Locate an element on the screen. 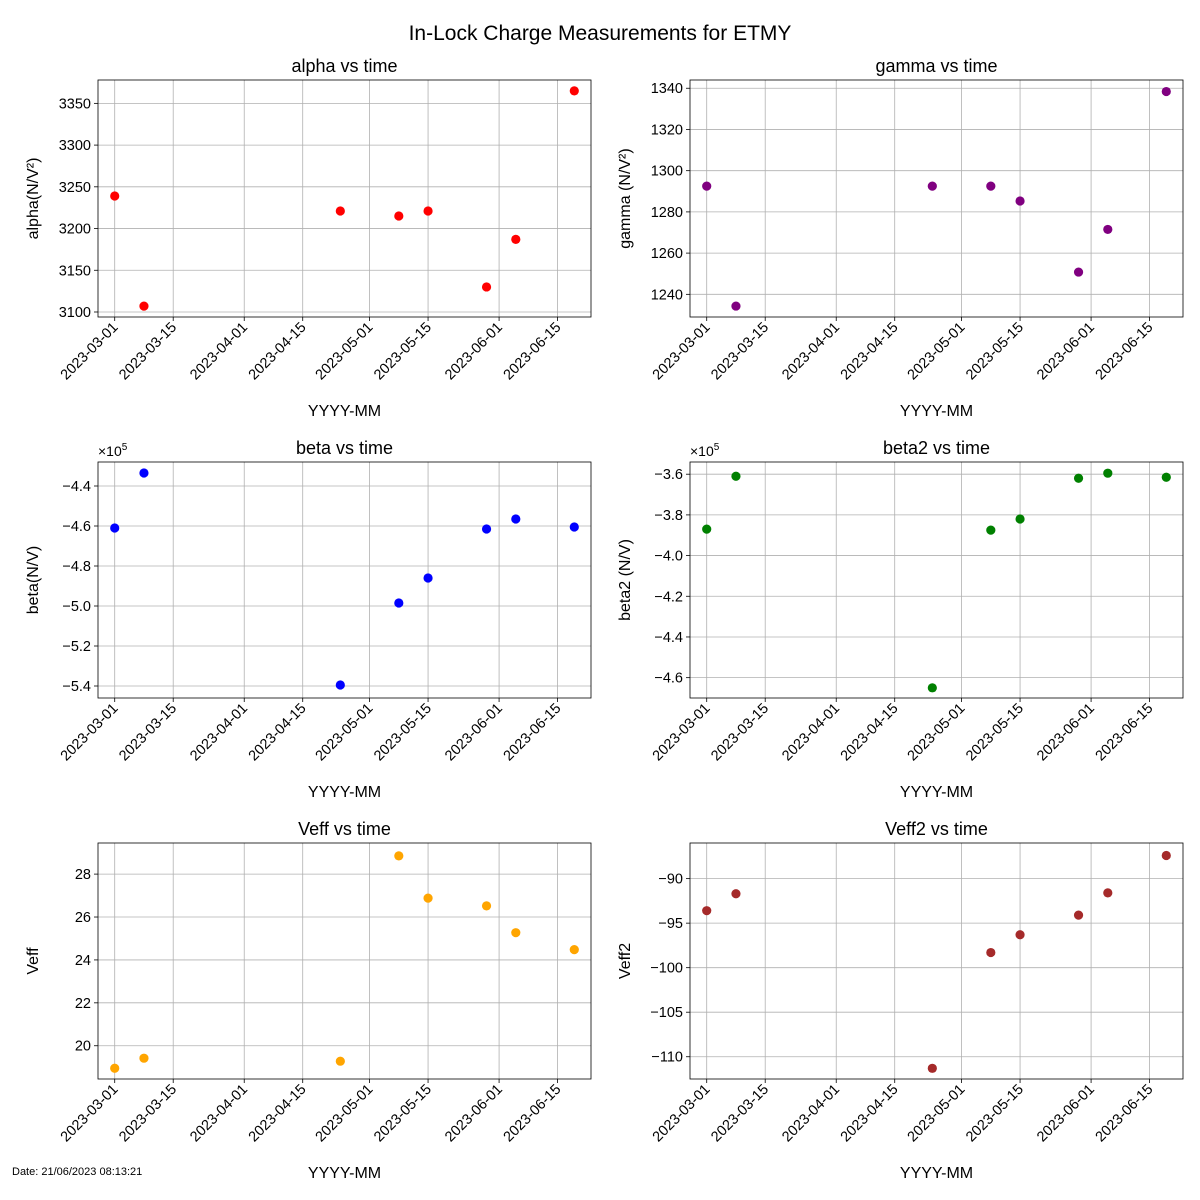  gamma-ytick-label: 1280 is located at coordinates (667, 213).